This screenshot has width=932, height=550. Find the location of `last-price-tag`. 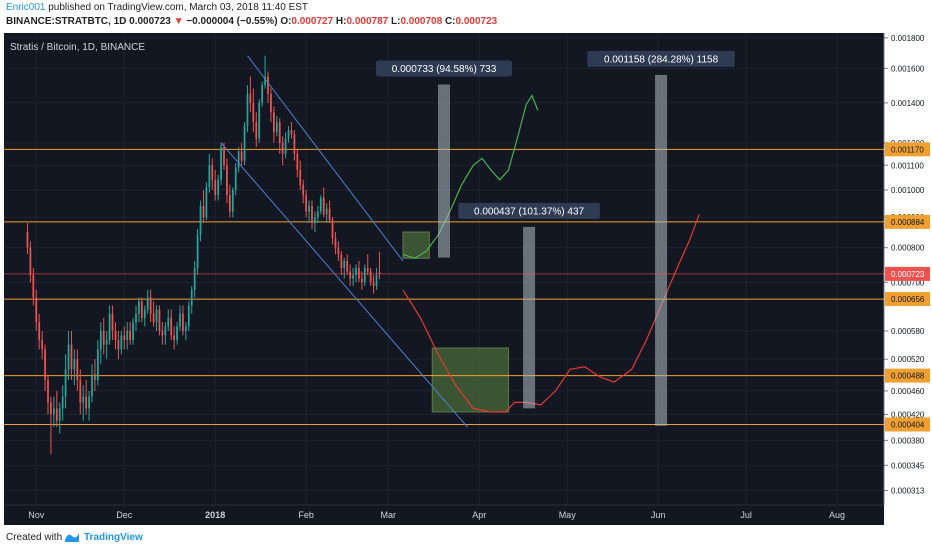

last-price-tag is located at coordinates (907, 273).